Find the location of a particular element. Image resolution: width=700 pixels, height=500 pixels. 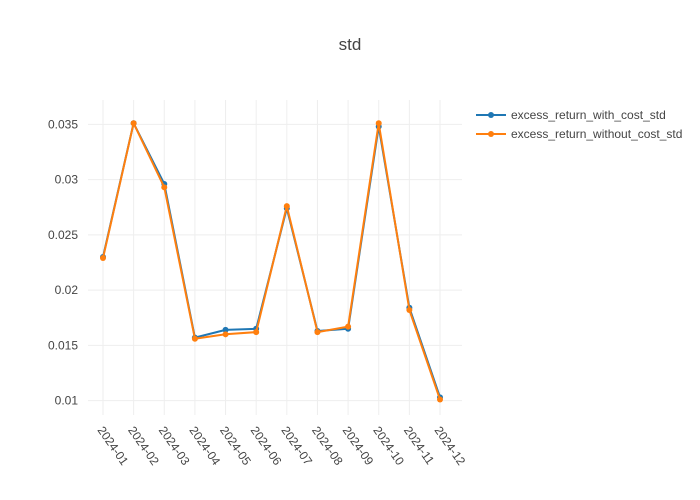

legend-label: excess_return_with_cost_std is located at coordinates (588, 115).